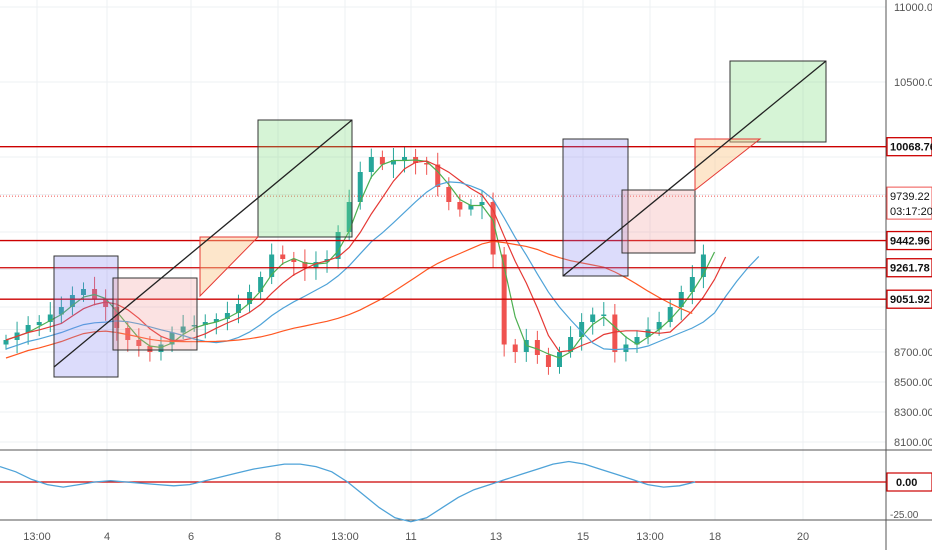 The width and height of the screenshot is (932, 555). I want to click on level-price-label: 9261.78, so click(910, 269).